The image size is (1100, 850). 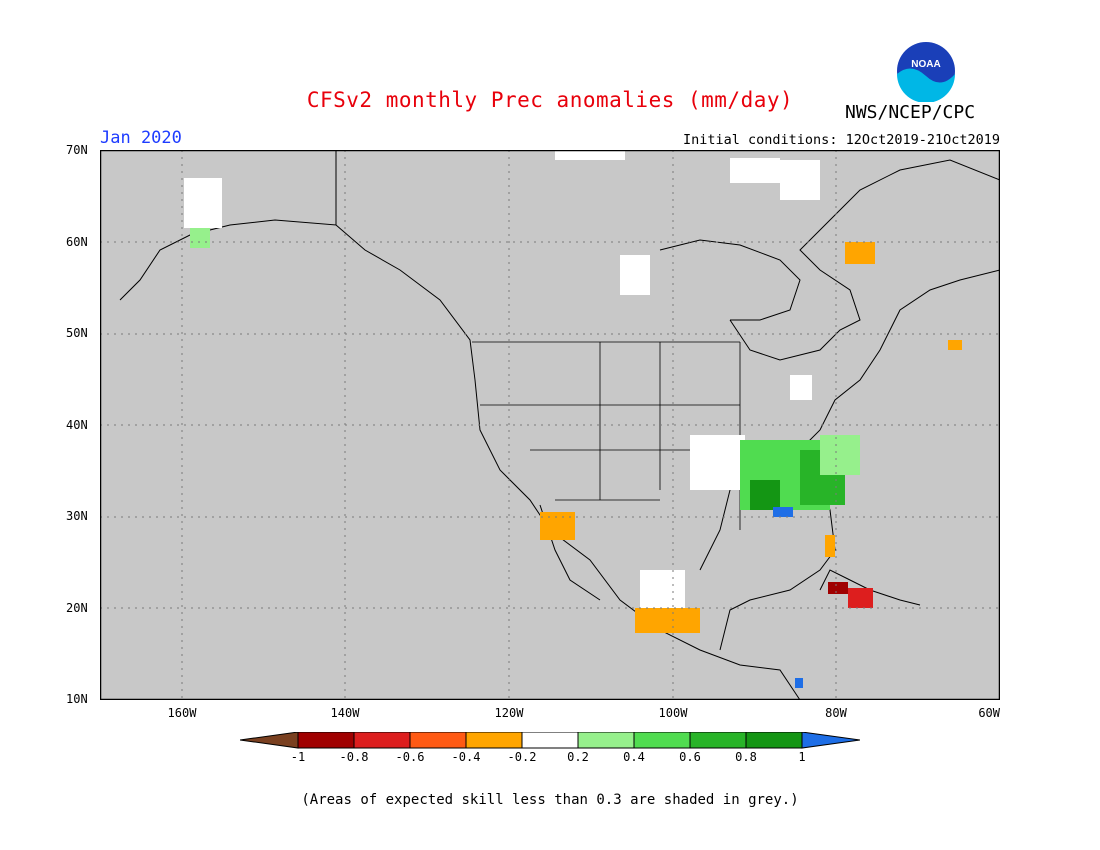 I want to click on lon-label: 120W, so click(x=509, y=713).